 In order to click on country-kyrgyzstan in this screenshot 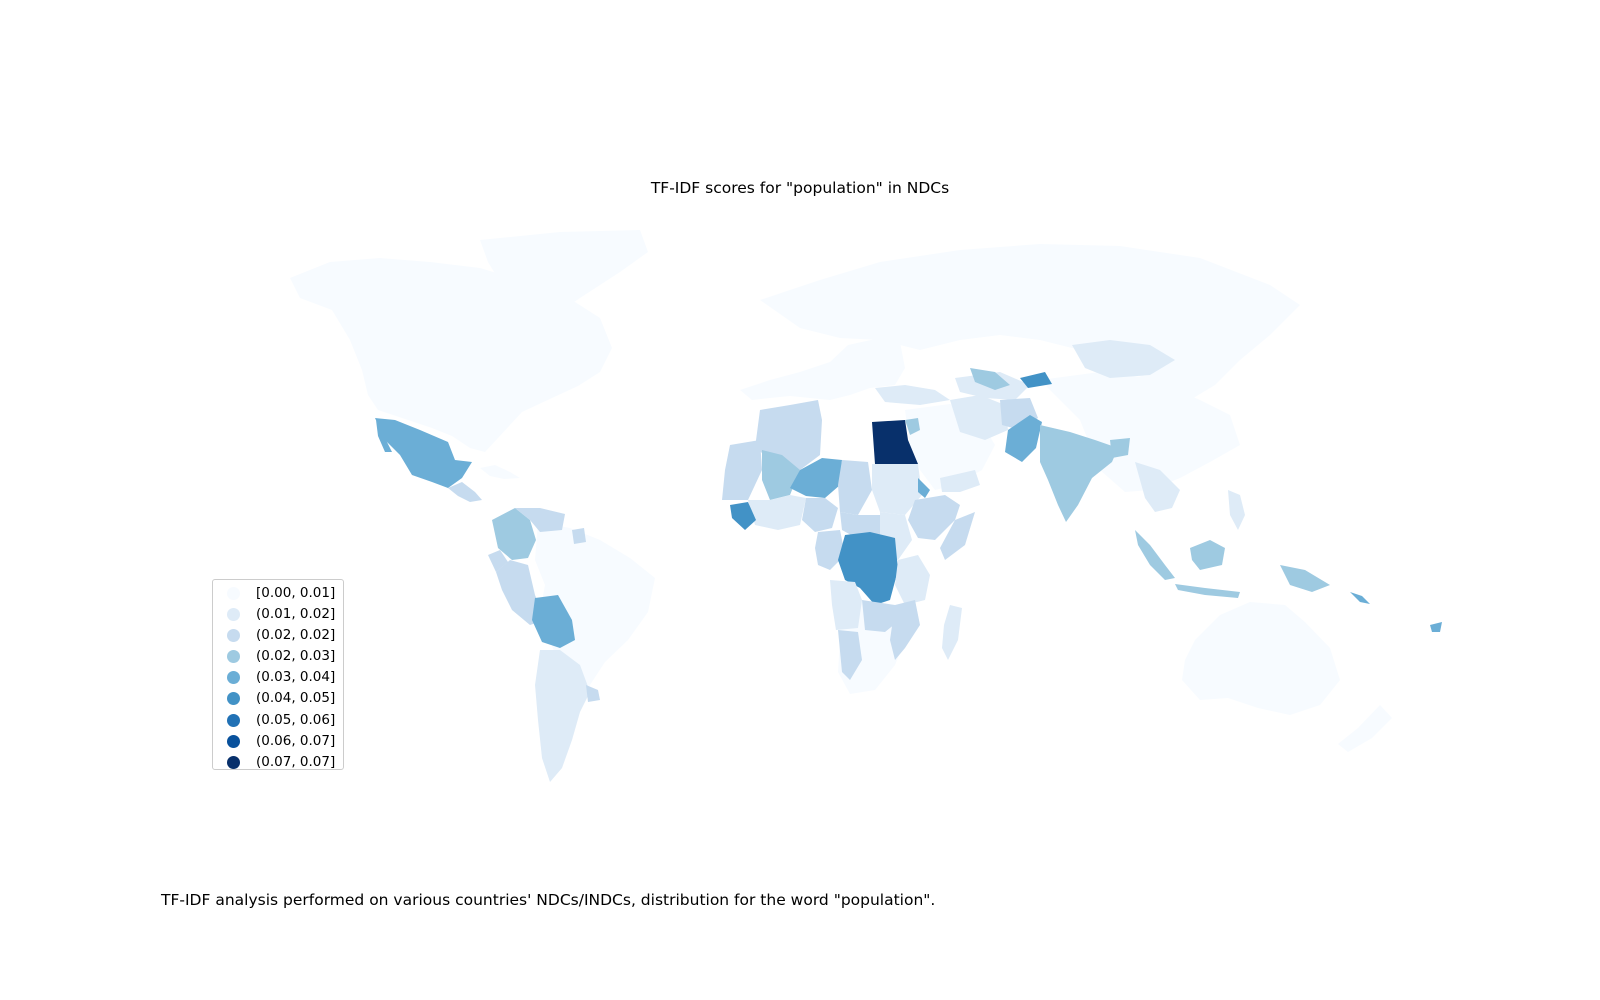, I will do `click(1036, 380)`.